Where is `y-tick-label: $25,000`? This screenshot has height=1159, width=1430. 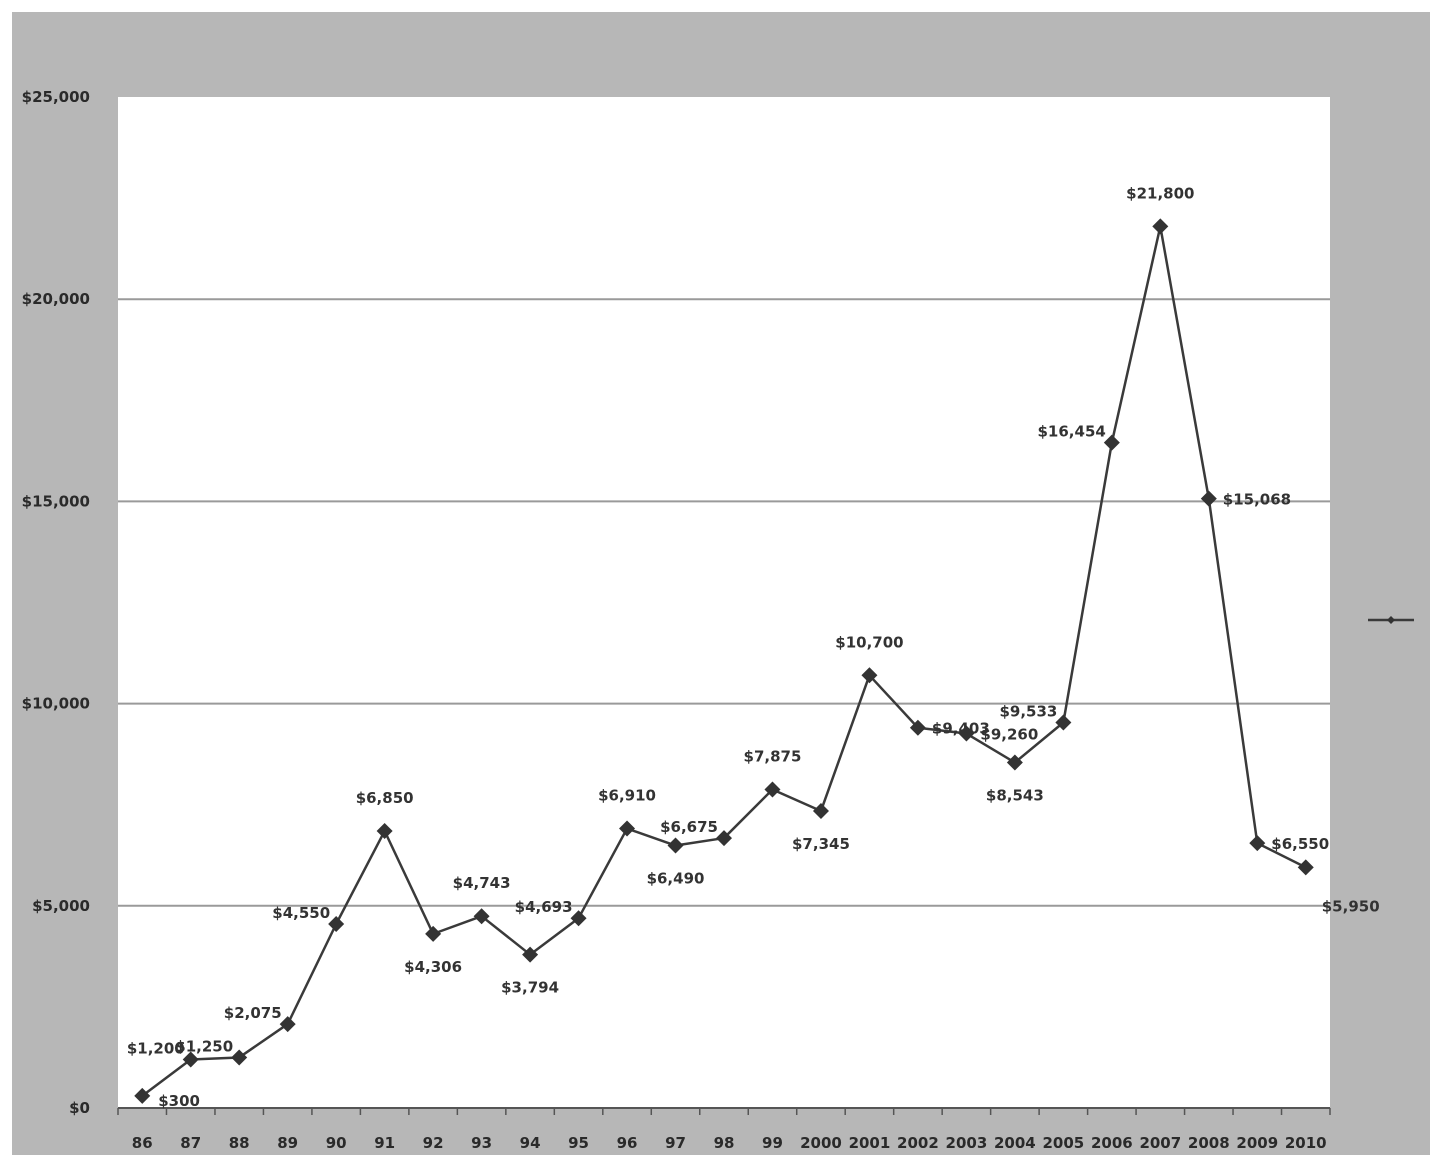 y-tick-label: $25,000 is located at coordinates (56, 97).